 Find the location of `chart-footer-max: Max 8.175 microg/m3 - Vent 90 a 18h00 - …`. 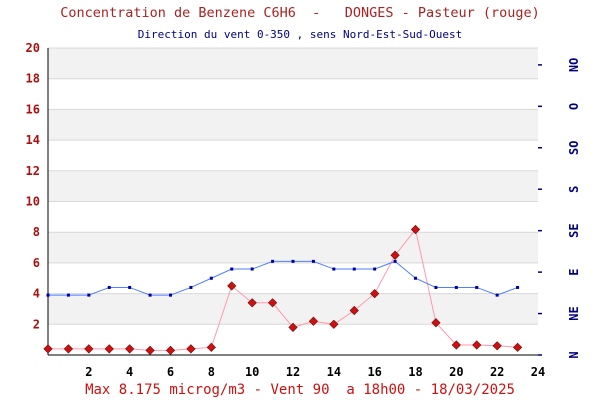

chart-footer-max: Max 8.175 microg/m3 - Vent 90 a 18h00 - … is located at coordinates (300, 390).